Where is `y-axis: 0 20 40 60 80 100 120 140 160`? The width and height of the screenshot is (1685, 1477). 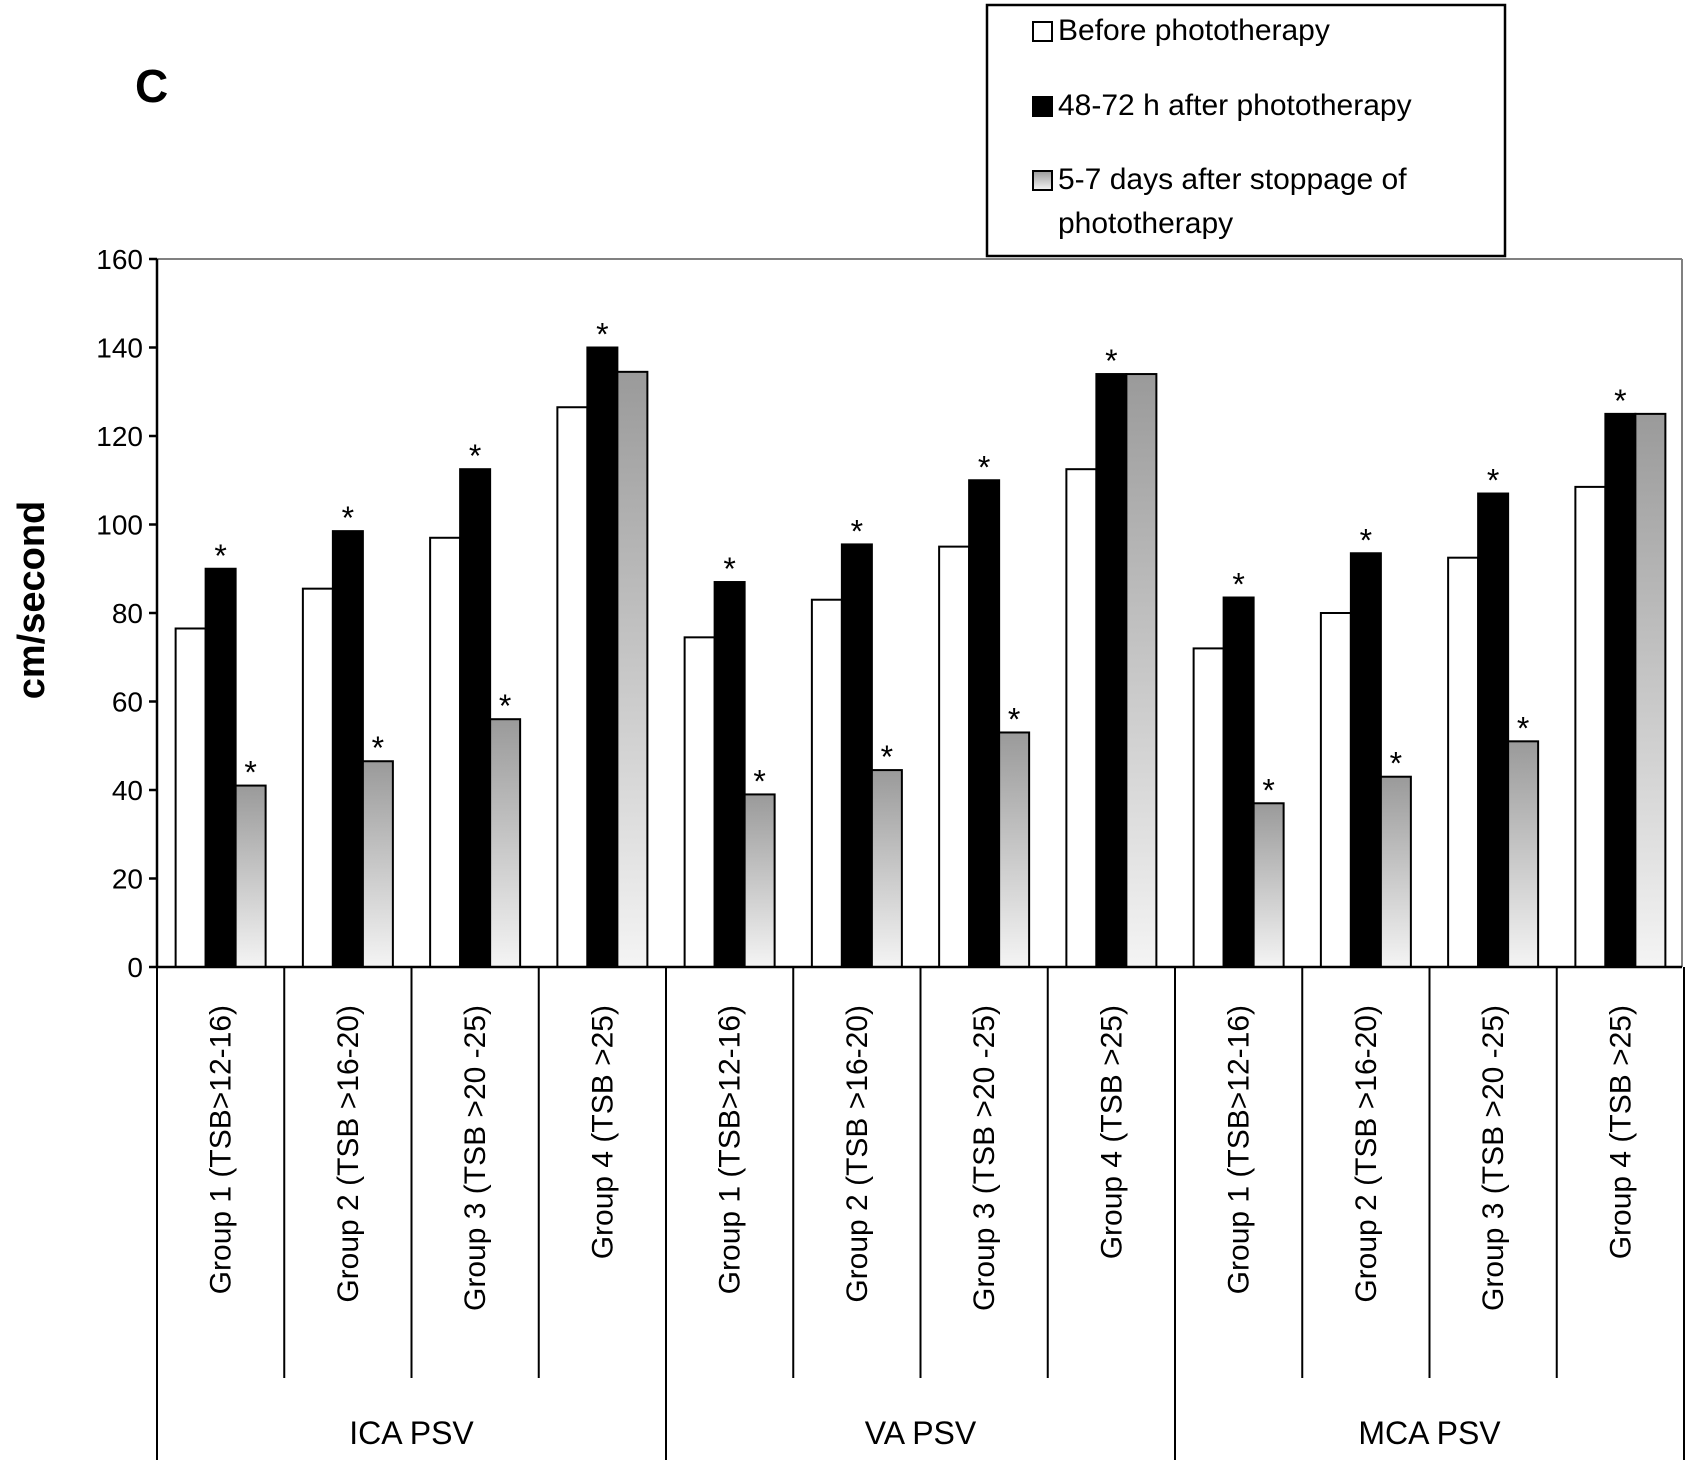
y-axis: 0 20 40 60 80 100 120 140 160 is located at coordinates (127, 613).